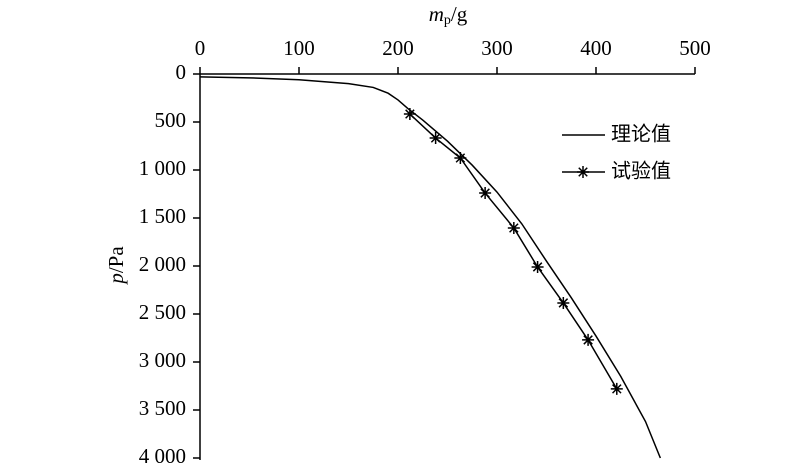  What do you see at coordinates (398, 48) in the screenshot?
I see `x-tick-label: 200` at bounding box center [398, 48].